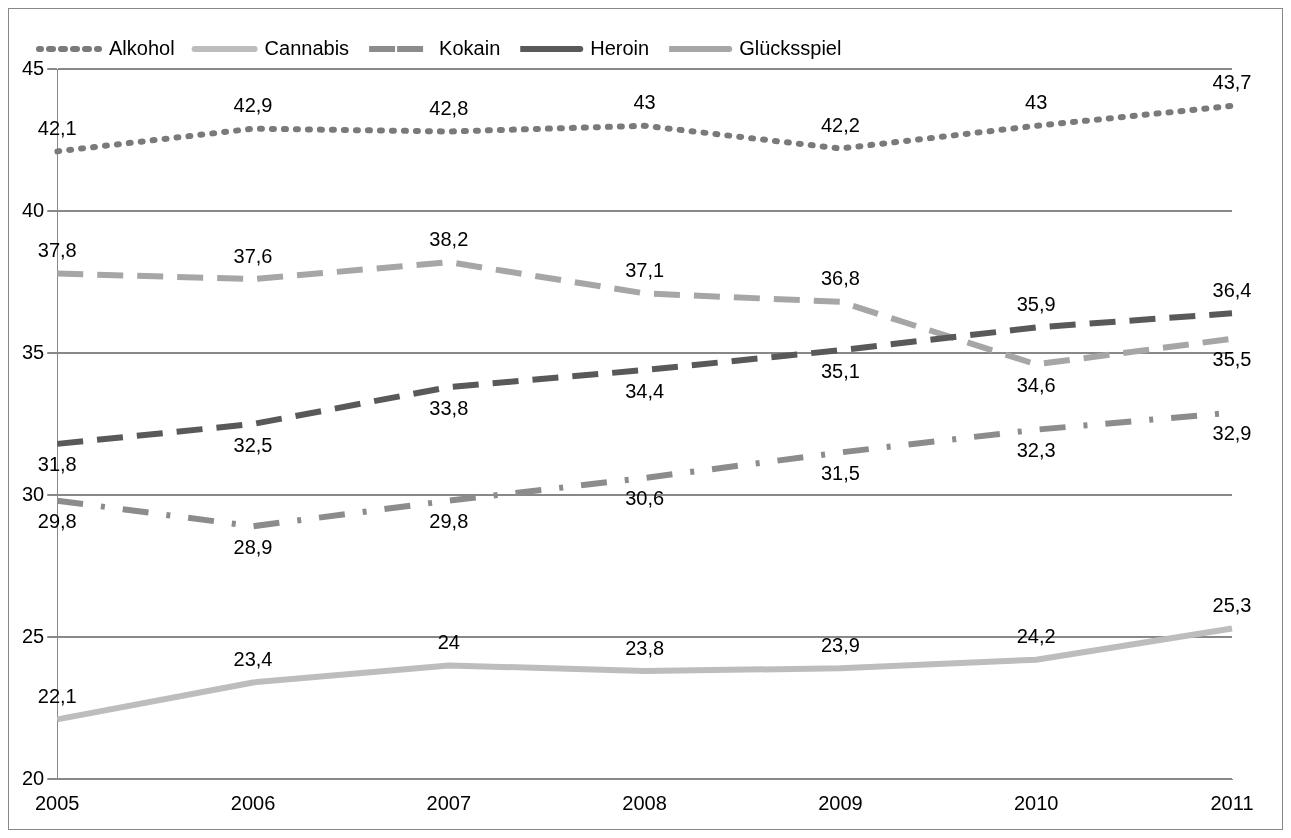  I want to click on data-label: 32,9, so click(1232, 433).